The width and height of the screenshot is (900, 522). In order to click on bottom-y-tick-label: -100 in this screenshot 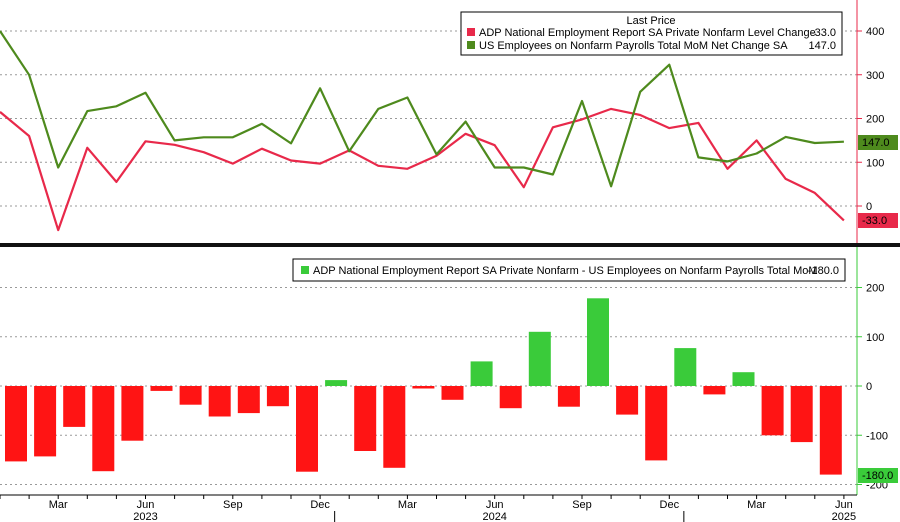, I will do `click(877, 436)`.